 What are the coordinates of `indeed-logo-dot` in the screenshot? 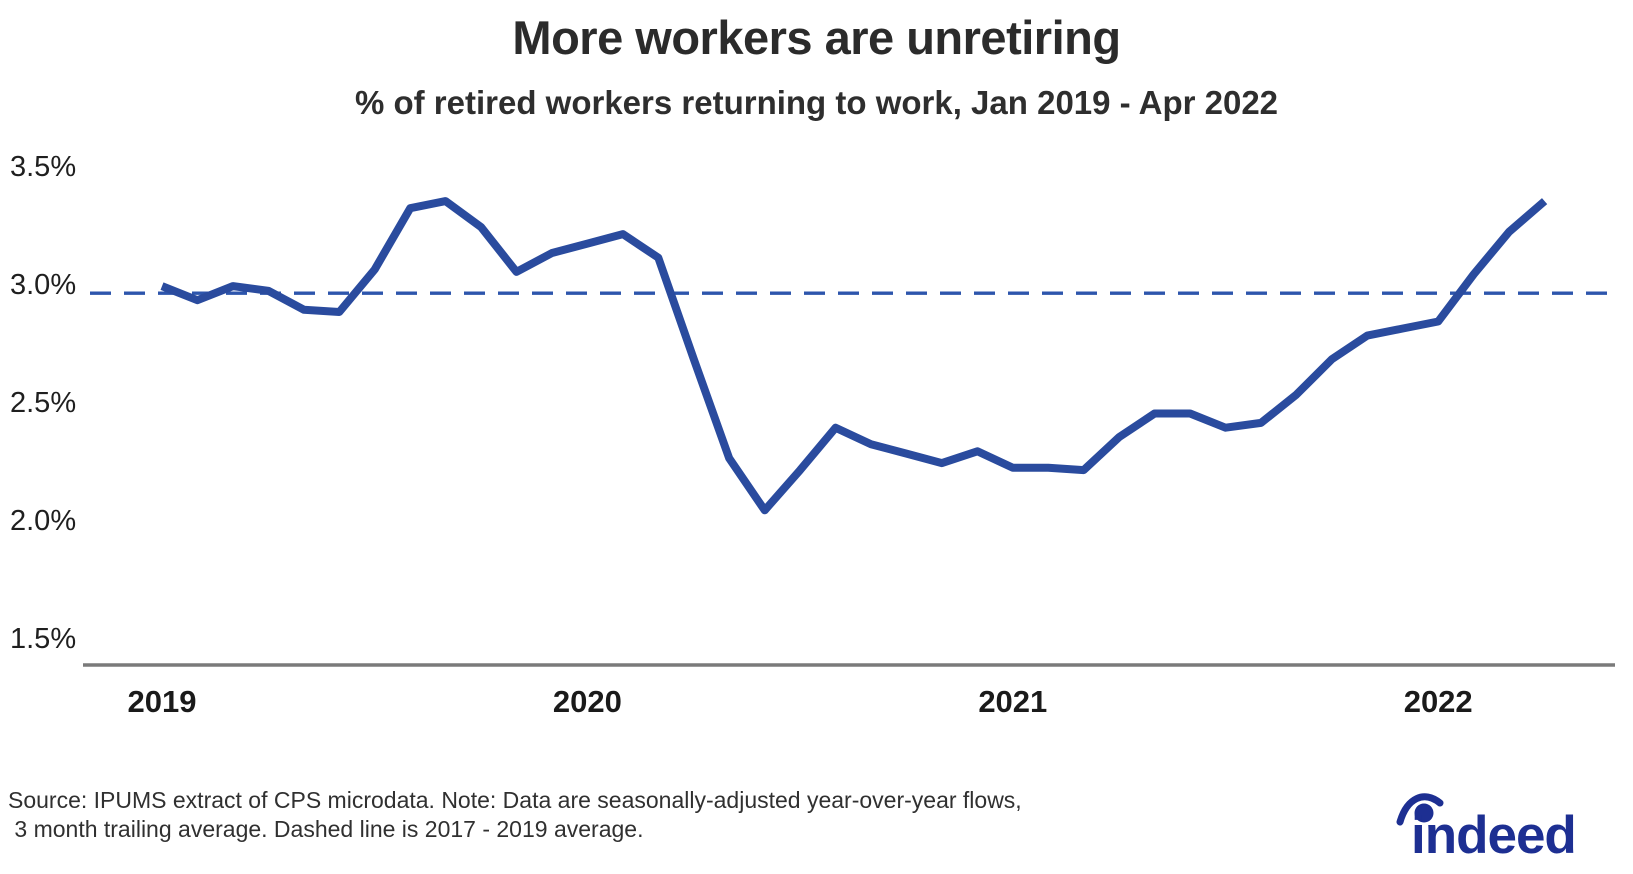 It's located at (1424, 813).